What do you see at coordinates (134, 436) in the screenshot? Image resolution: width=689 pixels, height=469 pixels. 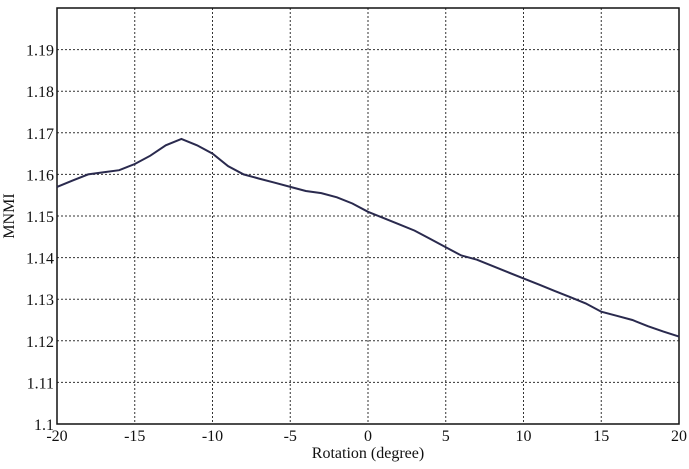 I see `x-tick-label: -15` at bounding box center [134, 436].